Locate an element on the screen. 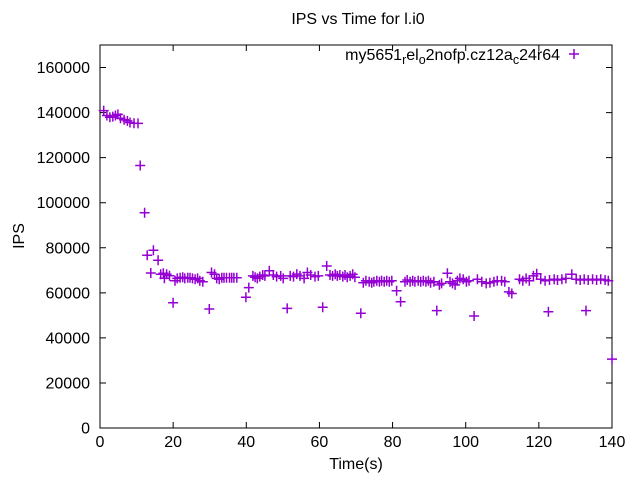 This screenshot has height=480, width=640. y-tick-label: 20000 is located at coordinates (68, 383).